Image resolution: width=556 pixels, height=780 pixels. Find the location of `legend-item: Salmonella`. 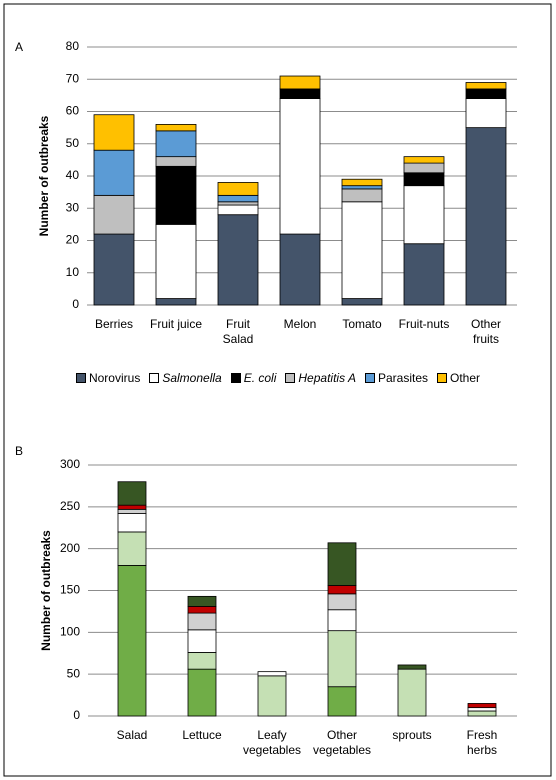

legend-item: Salmonella is located at coordinates (185, 378).